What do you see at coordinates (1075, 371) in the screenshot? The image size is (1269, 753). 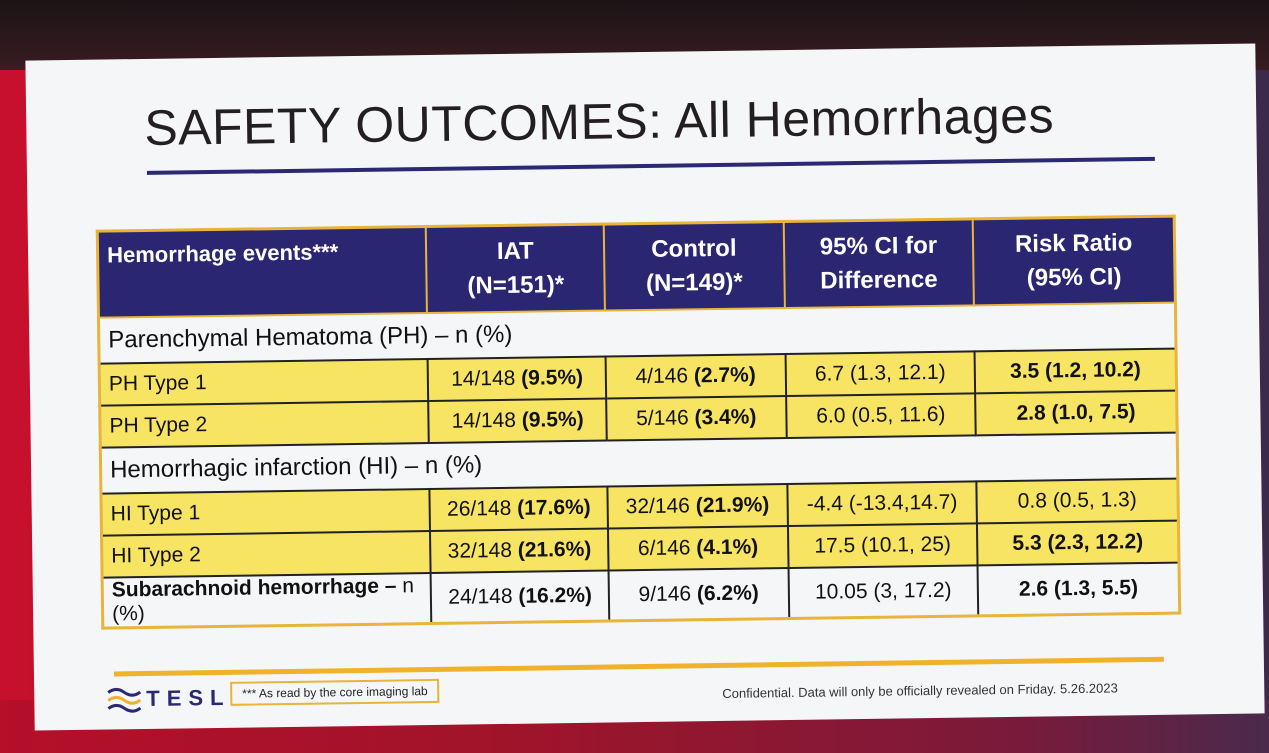 I see `risk-ratio-value: 3.5 (1.2, 10.2)` at bounding box center [1075, 371].